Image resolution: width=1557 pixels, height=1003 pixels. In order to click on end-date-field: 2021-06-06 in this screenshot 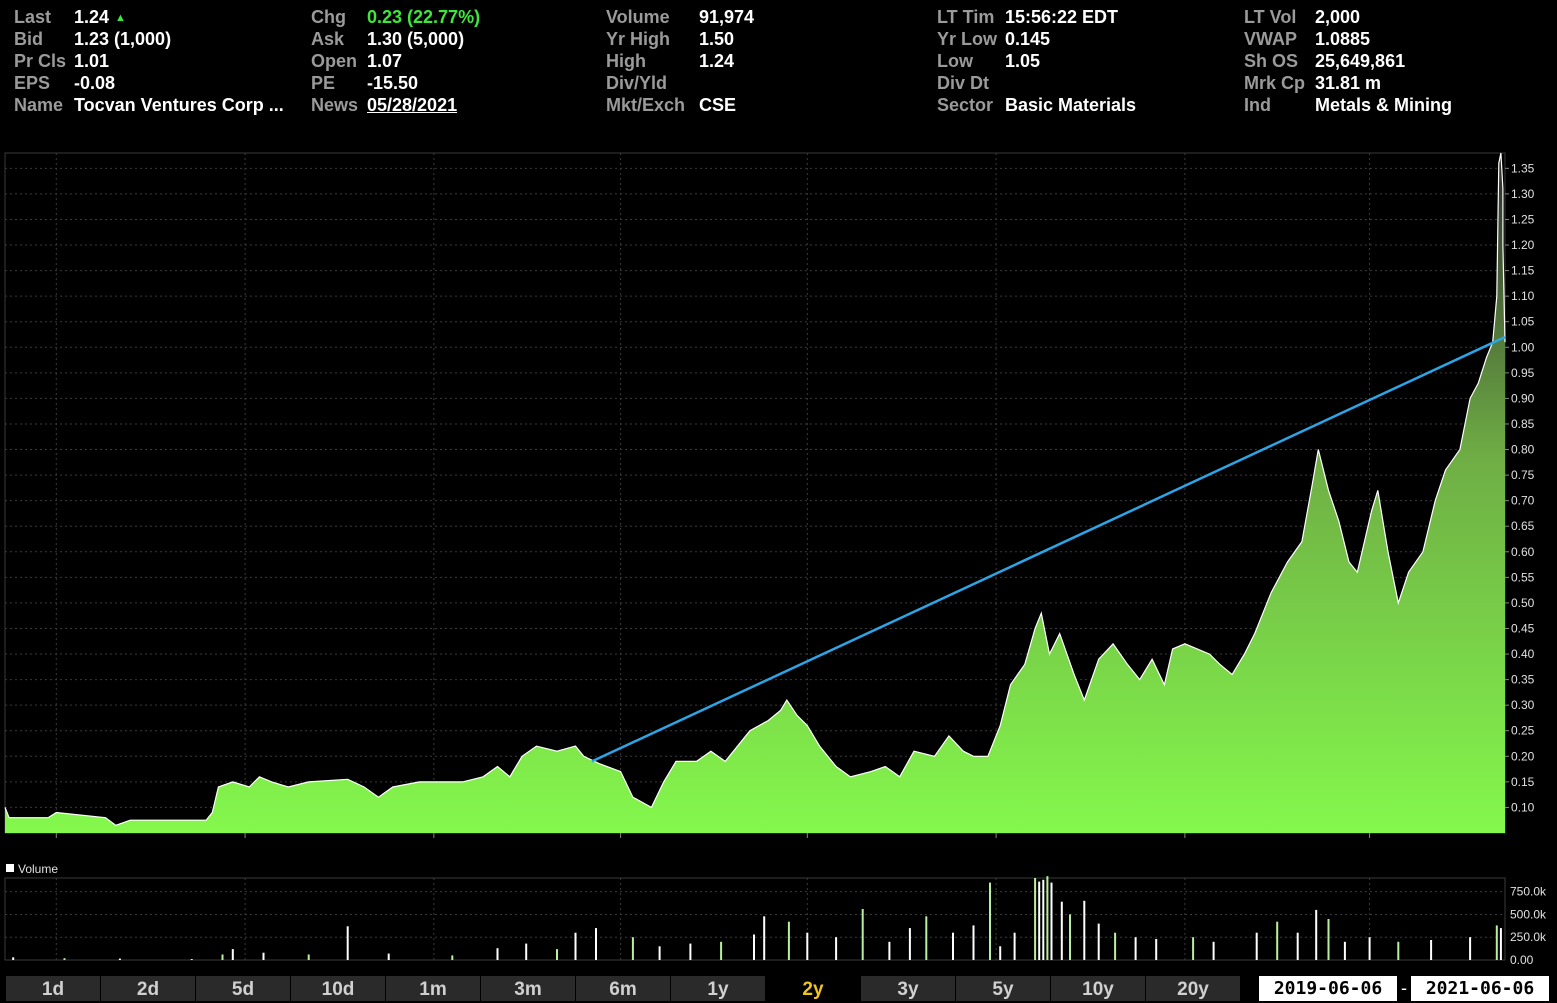, I will do `click(1480, 988)`.